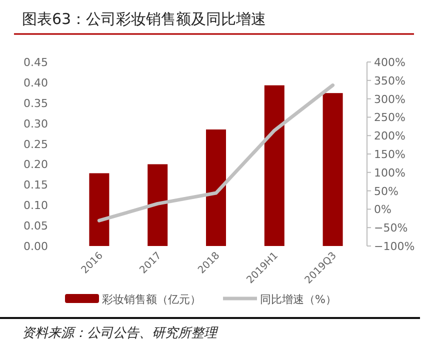  Describe the element at coordinates (36, 83) in the screenshot. I see `y-tick-label: 0.40` at that location.